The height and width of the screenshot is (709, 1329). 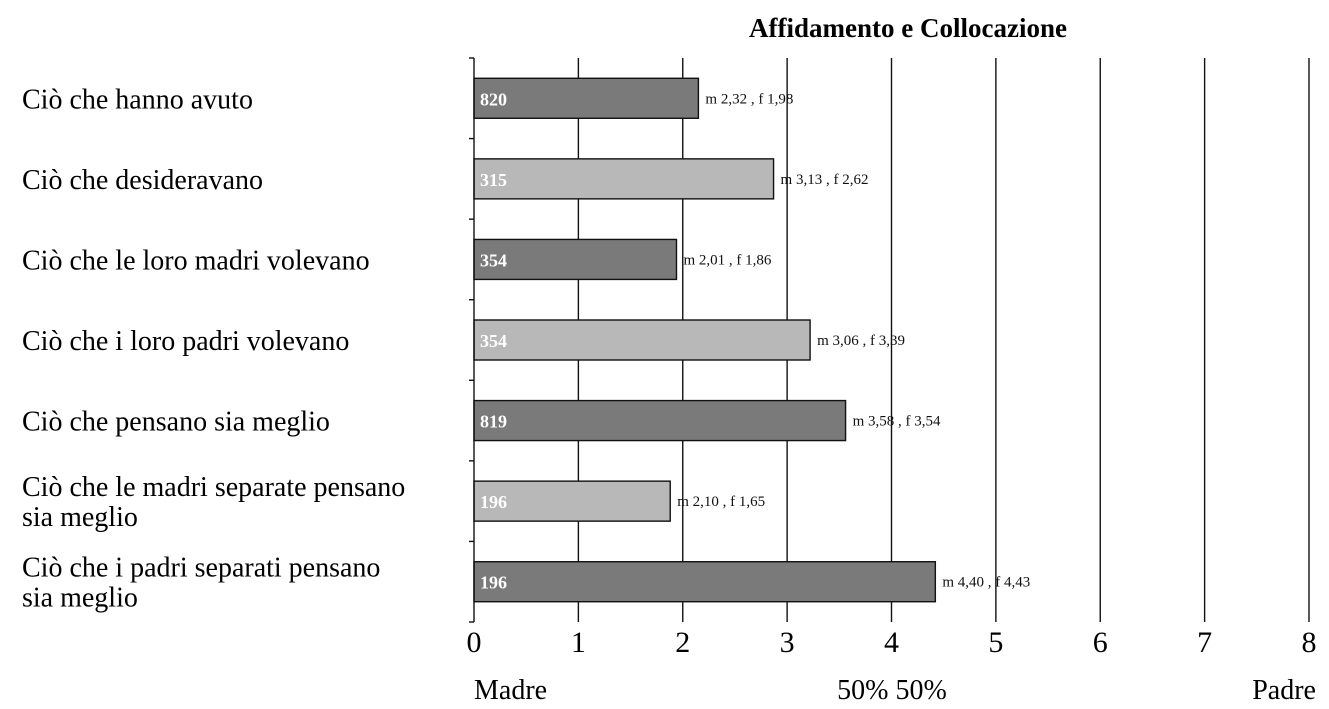 I want to click on x-bottom-label-padre: Padre, so click(x=1284, y=690).